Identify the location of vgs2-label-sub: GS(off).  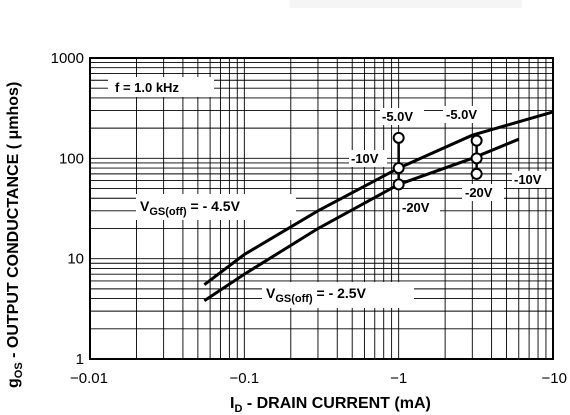
(294, 299).